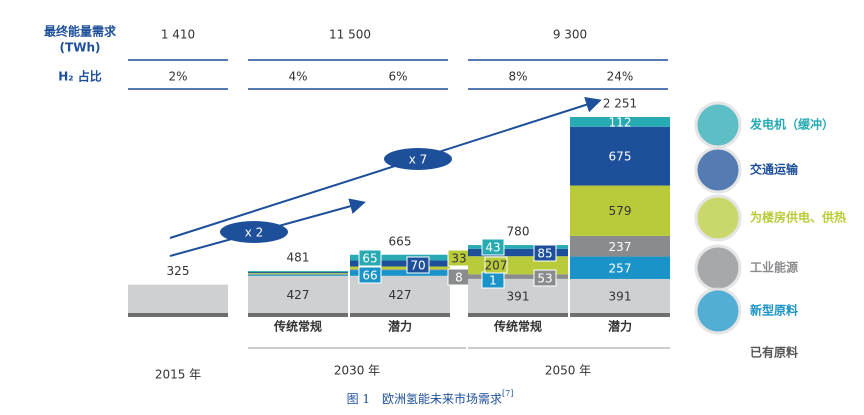 The height and width of the screenshot is (415, 864). Describe the element at coordinates (177, 77) in the screenshot. I see `cell: 2%` at that location.